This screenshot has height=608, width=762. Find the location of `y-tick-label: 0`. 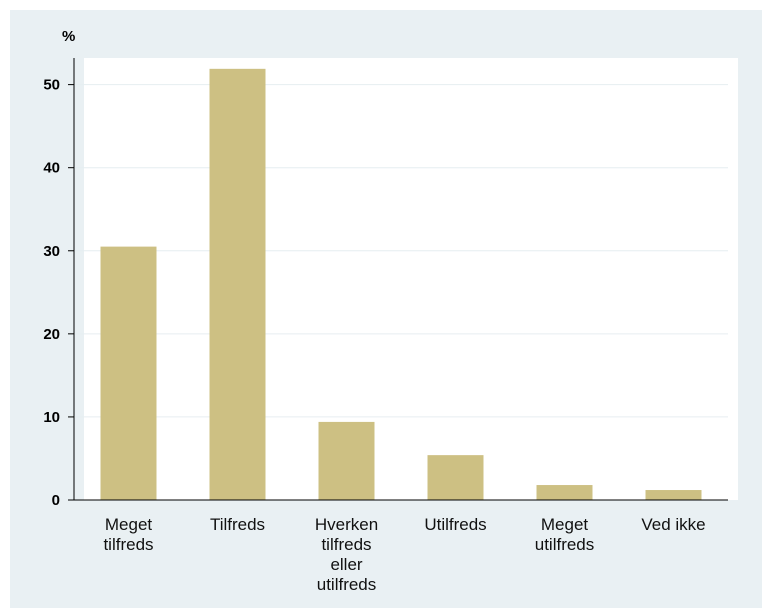

y-tick-label: 0 is located at coordinates (56, 500).